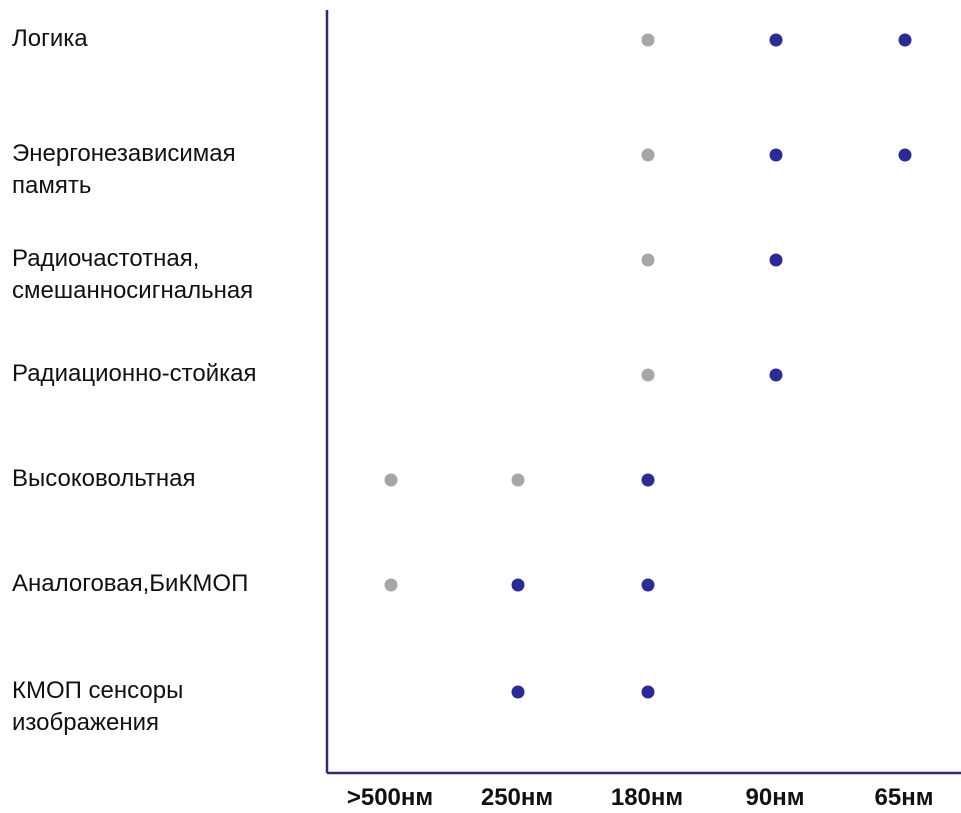 This screenshot has width=961, height=813. Describe the element at coordinates (124, 153) in the screenshot. I see `row-label-line: Энергонезависимая` at that location.